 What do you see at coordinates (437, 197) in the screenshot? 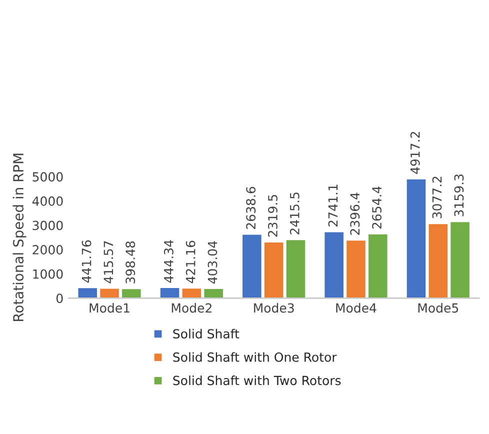
I see `data-label: 3077.2` at bounding box center [437, 197].